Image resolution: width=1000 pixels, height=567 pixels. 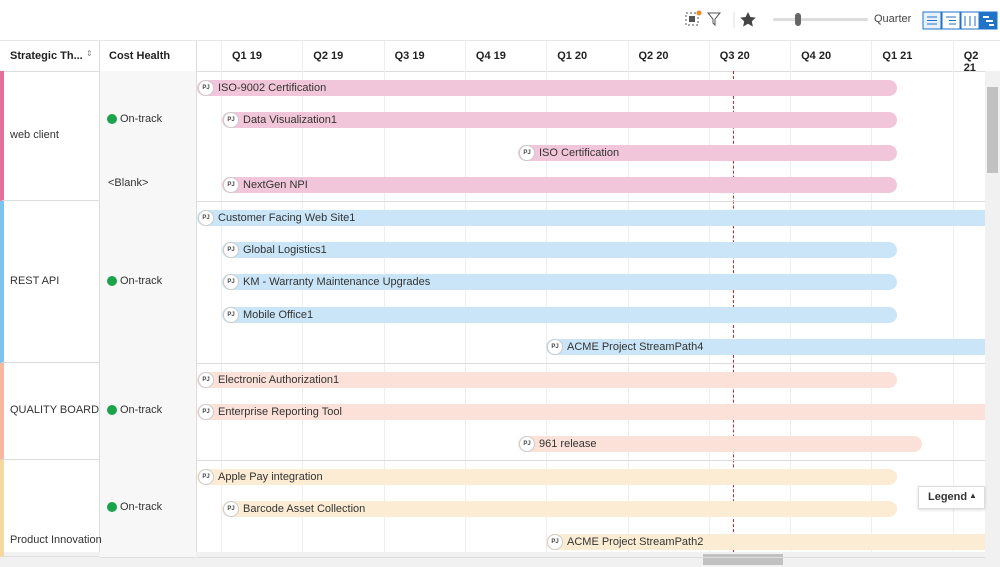 I want to click on divider, so click(x=196, y=296).